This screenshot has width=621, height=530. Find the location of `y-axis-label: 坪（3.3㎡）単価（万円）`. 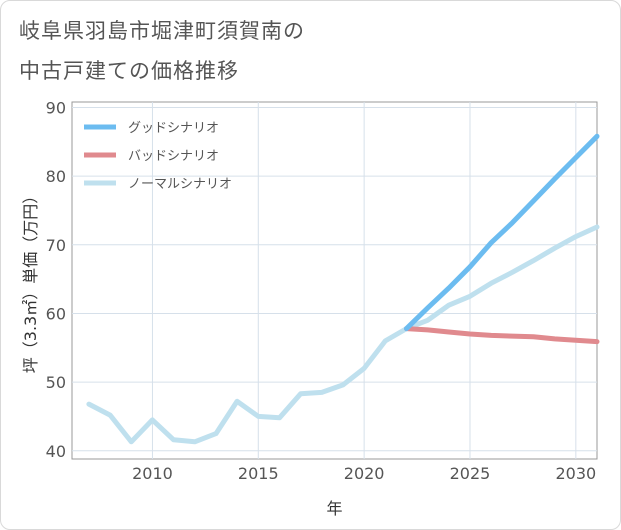

y-axis-label: 坪（3.3㎡）単価（万円） is located at coordinates (30, 280).